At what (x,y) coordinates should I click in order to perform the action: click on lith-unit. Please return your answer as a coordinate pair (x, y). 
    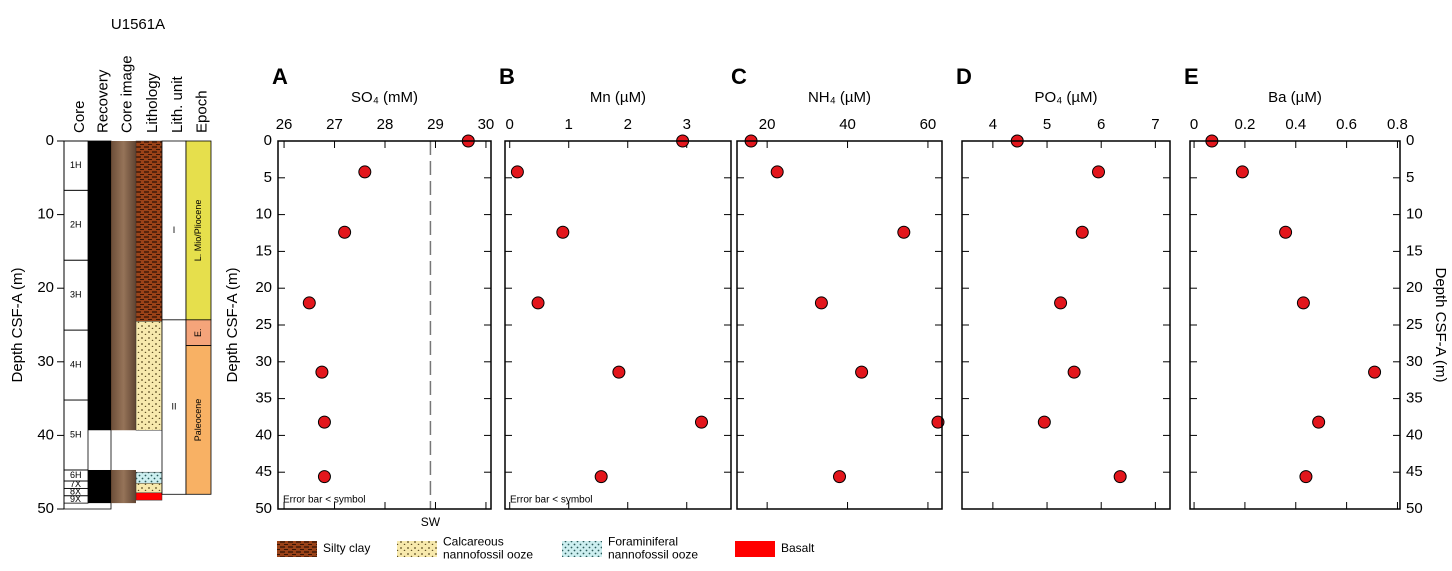
    Looking at the image, I should click on (174, 407).